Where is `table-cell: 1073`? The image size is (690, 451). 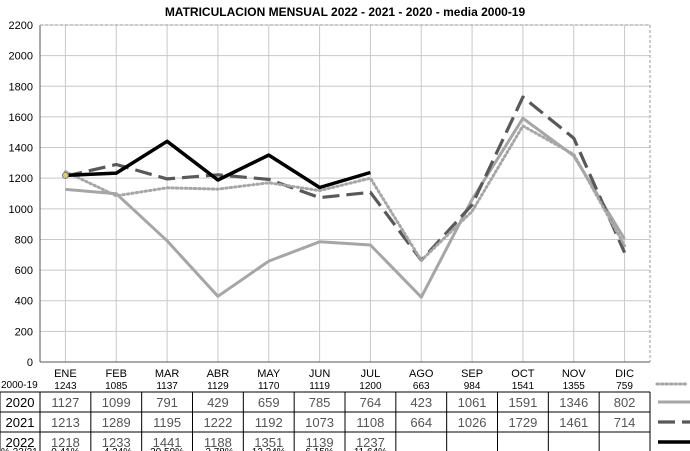
table-cell: 1073 is located at coordinates (319, 422).